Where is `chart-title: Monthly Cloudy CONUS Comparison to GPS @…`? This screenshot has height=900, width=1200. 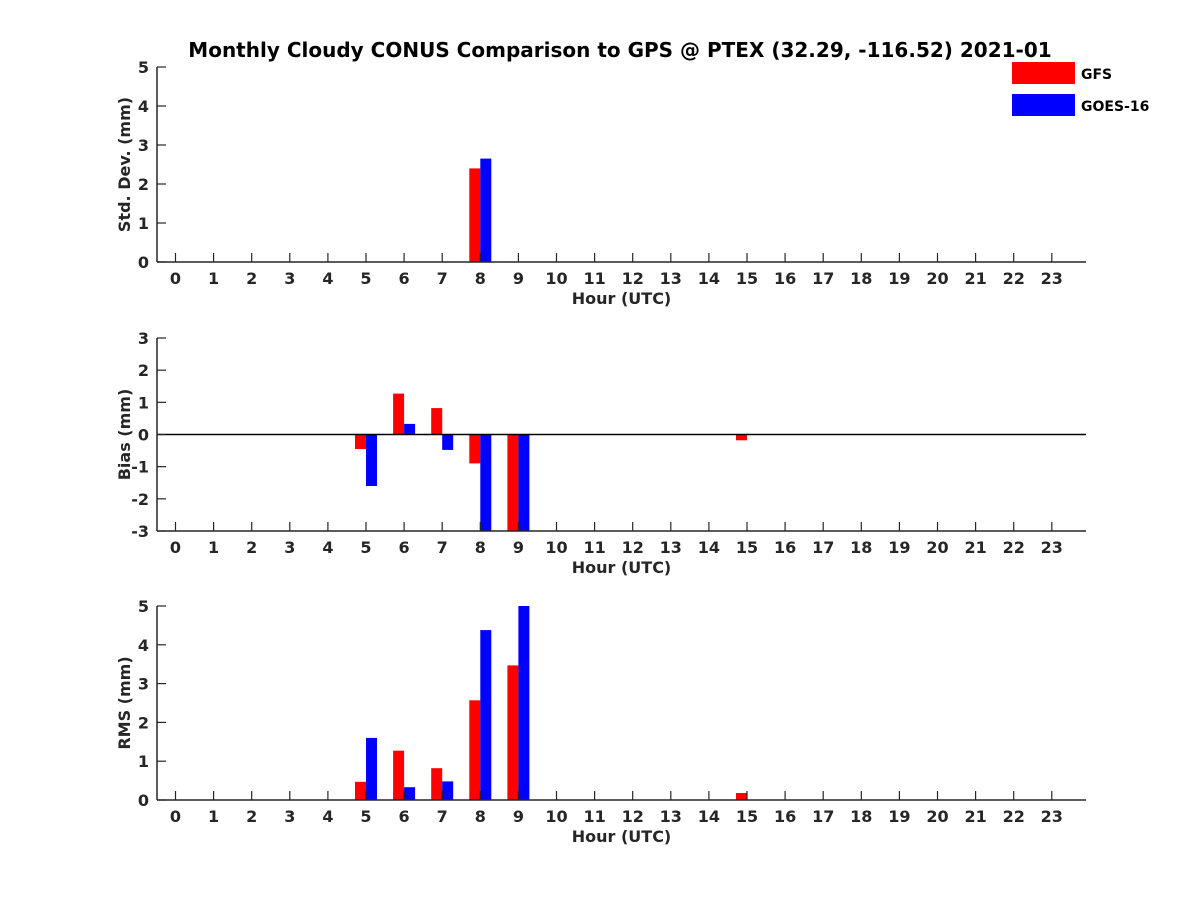
chart-title: Monthly Cloudy CONUS Comparison to GPS @… is located at coordinates (619, 50).